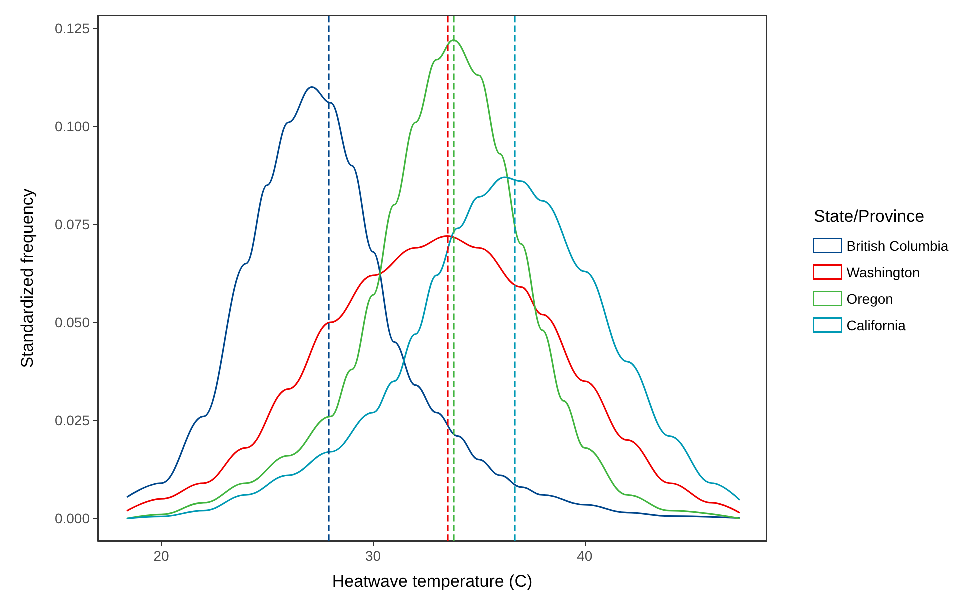 This screenshot has height=604, width=975. What do you see at coordinates (27, 278) in the screenshot?
I see `y-axis-title: Standardized frequency` at bounding box center [27, 278].